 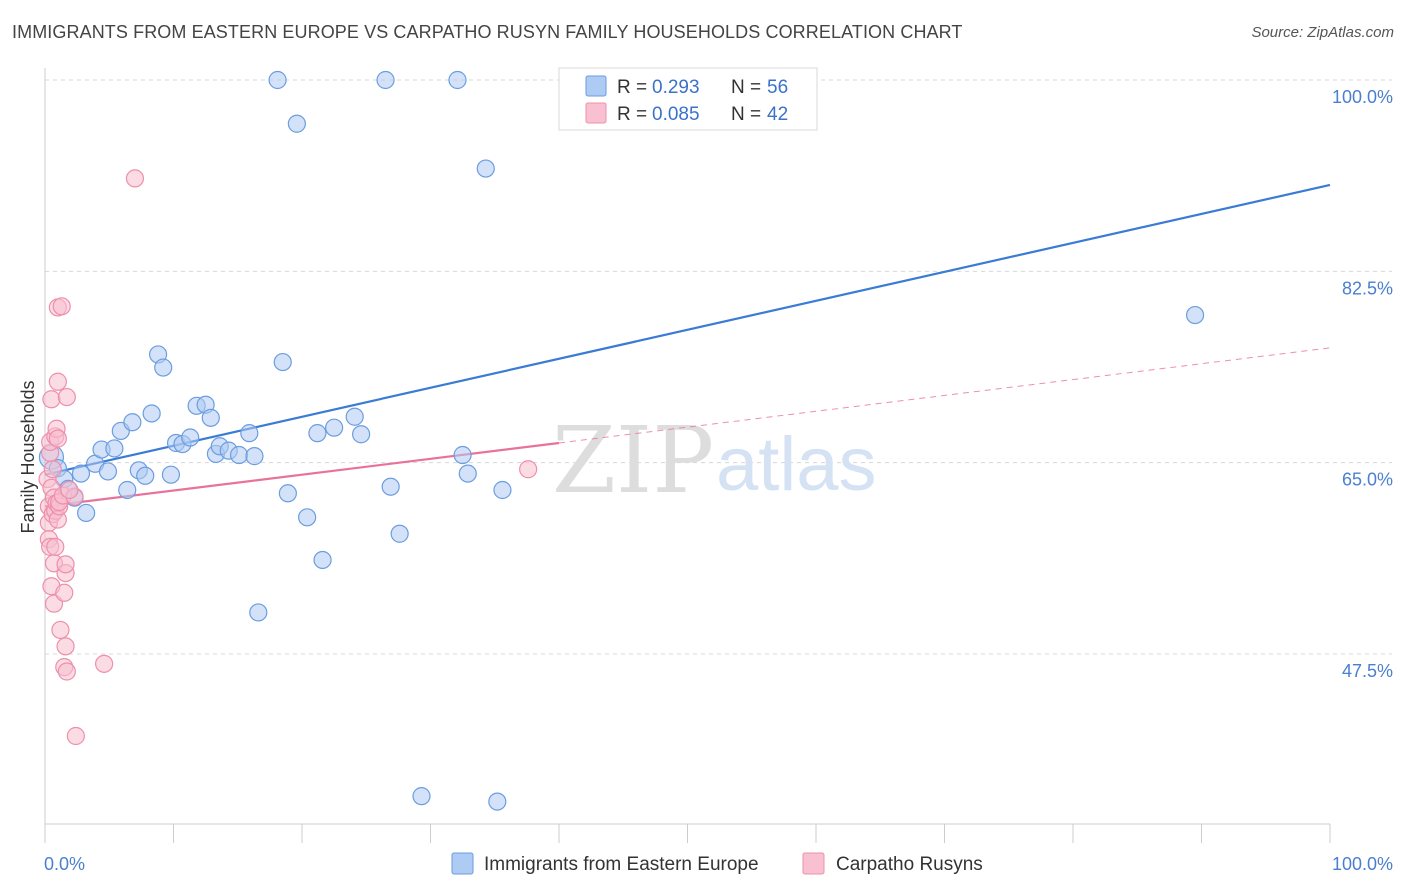 I want to click on y-tick-label: 47.5%, so click(x=1367, y=671).